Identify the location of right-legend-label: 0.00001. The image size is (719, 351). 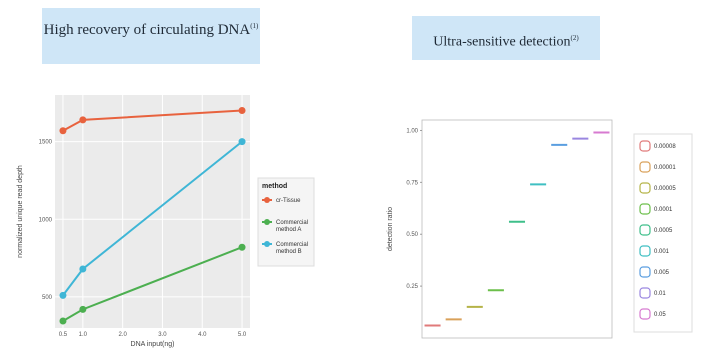
(665, 168).